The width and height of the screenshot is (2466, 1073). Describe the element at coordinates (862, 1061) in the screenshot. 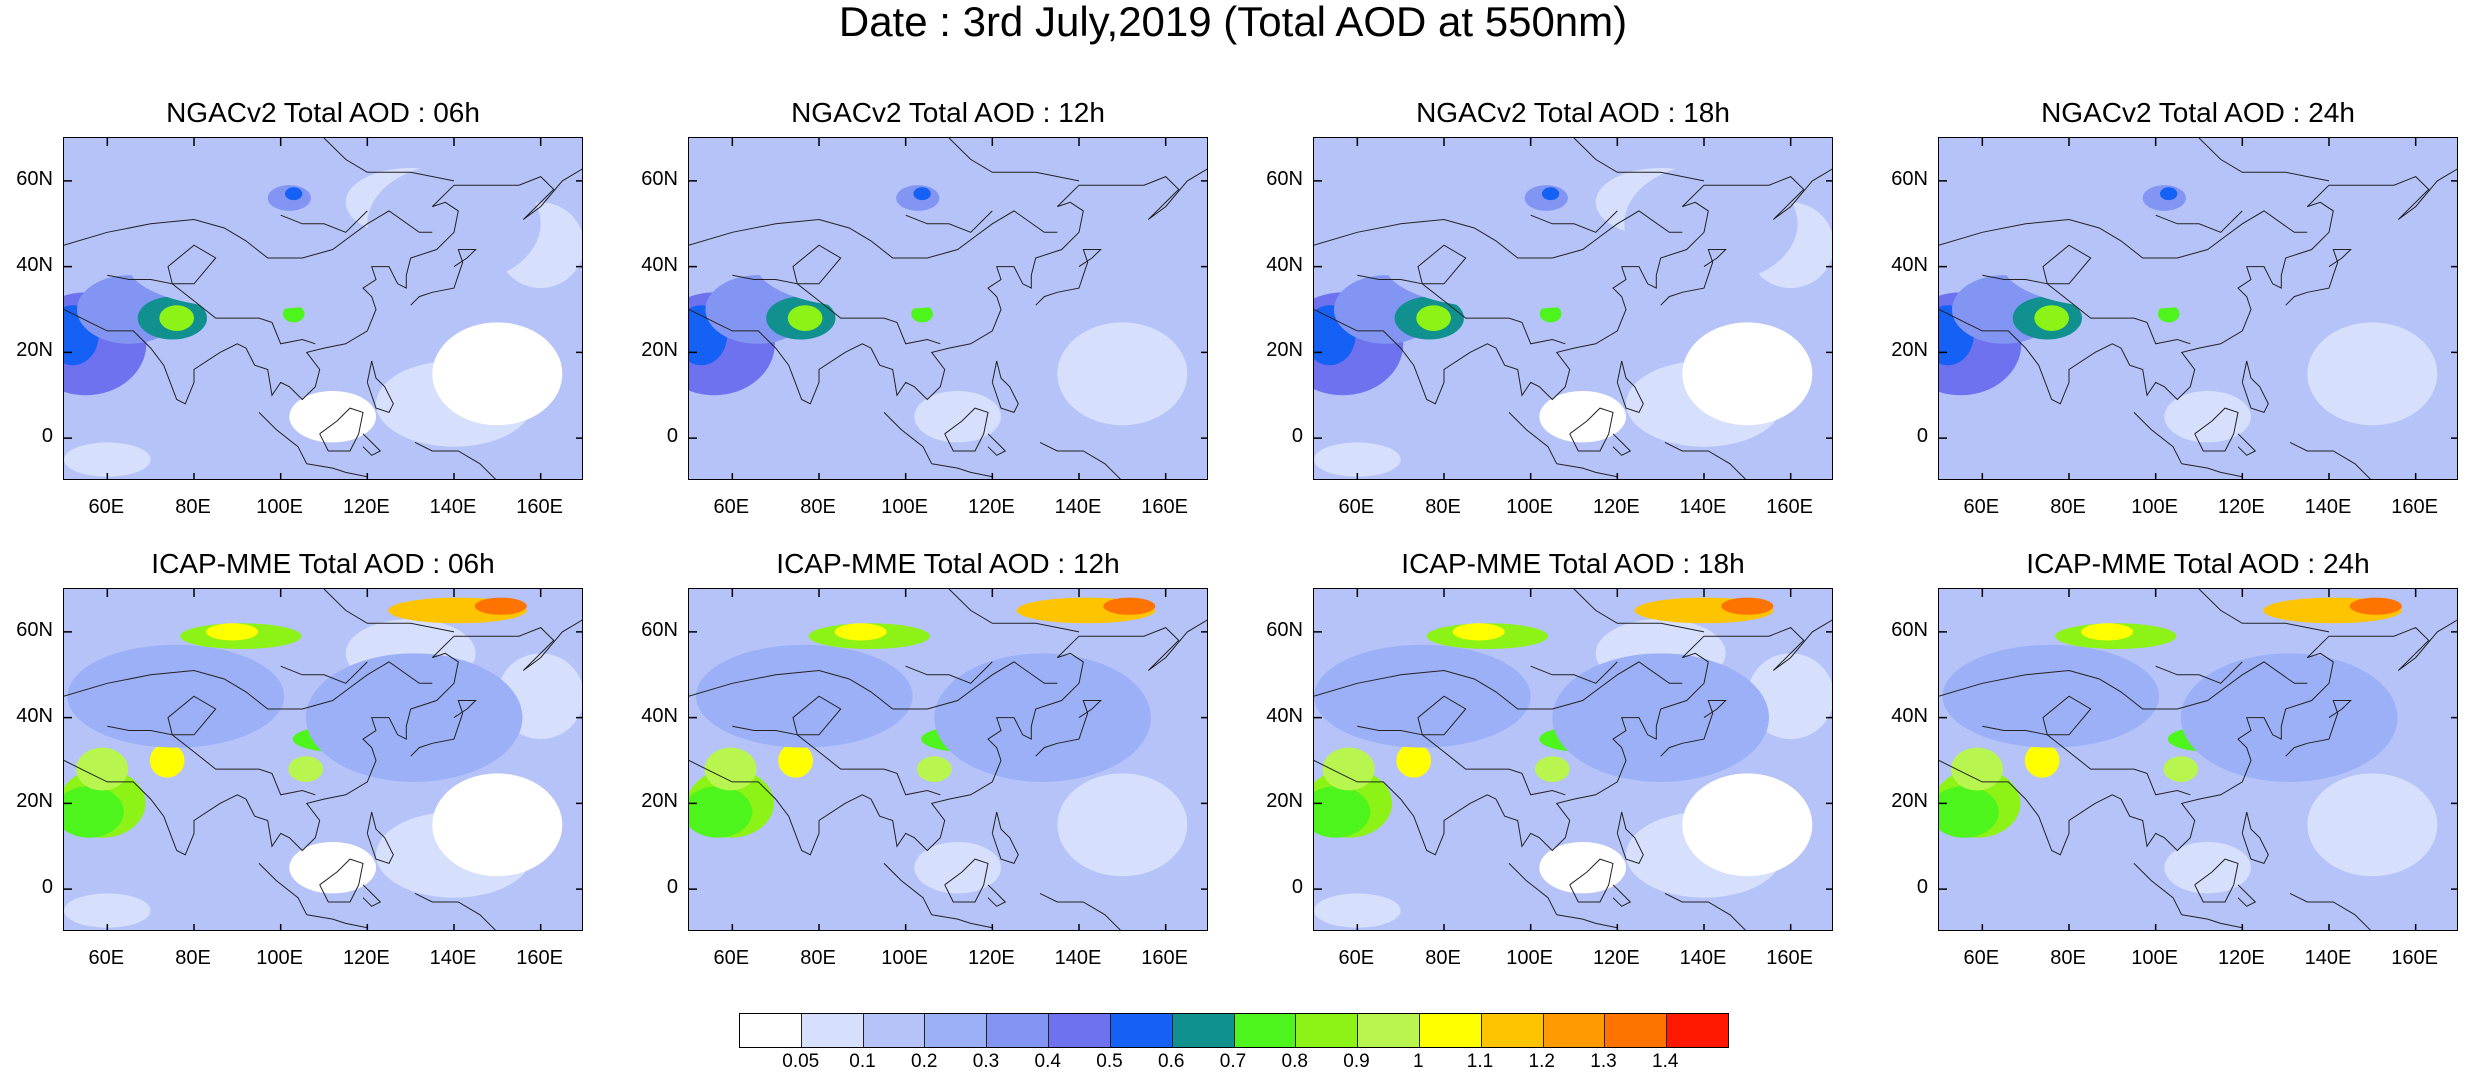

I see `colorbar-label: 0.1` at that location.